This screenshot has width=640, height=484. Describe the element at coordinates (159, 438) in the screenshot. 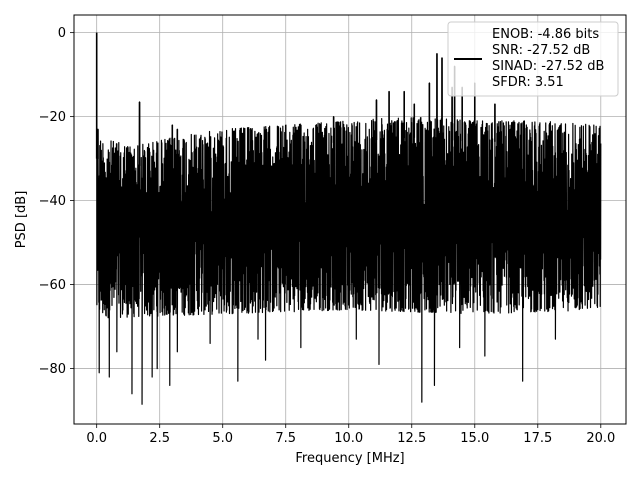

I see `x-tick-label: 2.5` at that location.